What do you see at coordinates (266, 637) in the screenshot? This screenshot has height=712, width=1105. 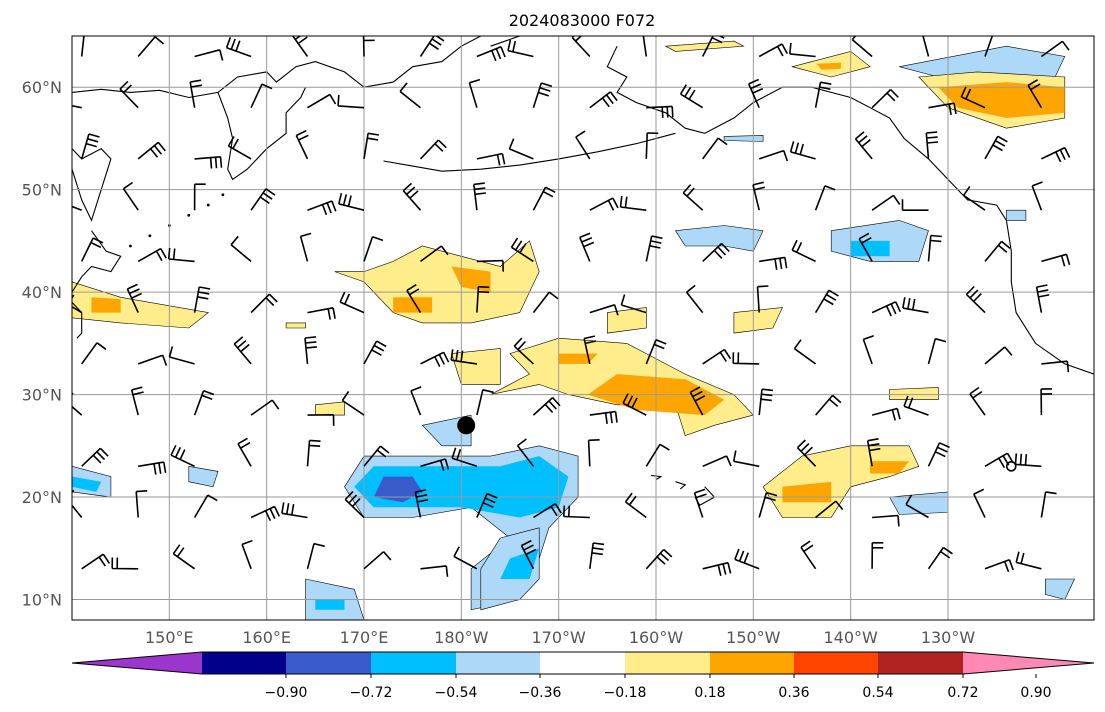 I see `lon-tick-label-1: 160°E` at bounding box center [266, 637].